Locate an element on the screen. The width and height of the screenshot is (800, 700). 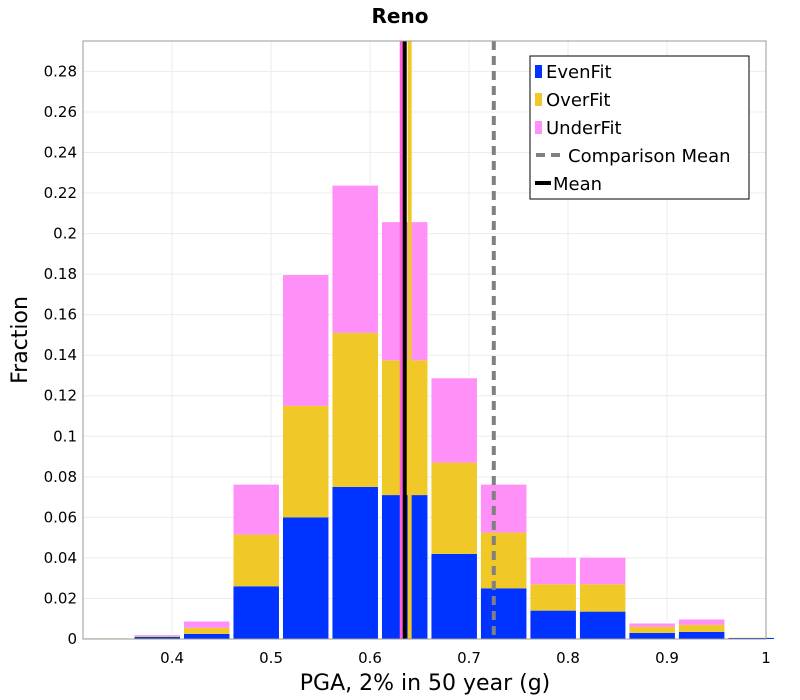
y-tick-label: 0.18 is located at coordinates (60, 274).